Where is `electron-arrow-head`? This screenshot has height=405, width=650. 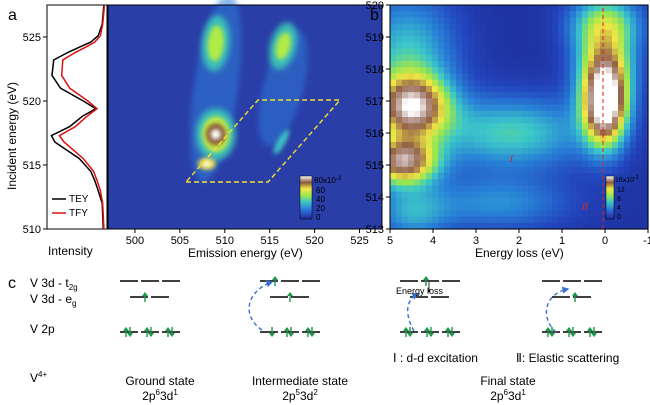 electron-arrow-head is located at coordinates (427, 329).